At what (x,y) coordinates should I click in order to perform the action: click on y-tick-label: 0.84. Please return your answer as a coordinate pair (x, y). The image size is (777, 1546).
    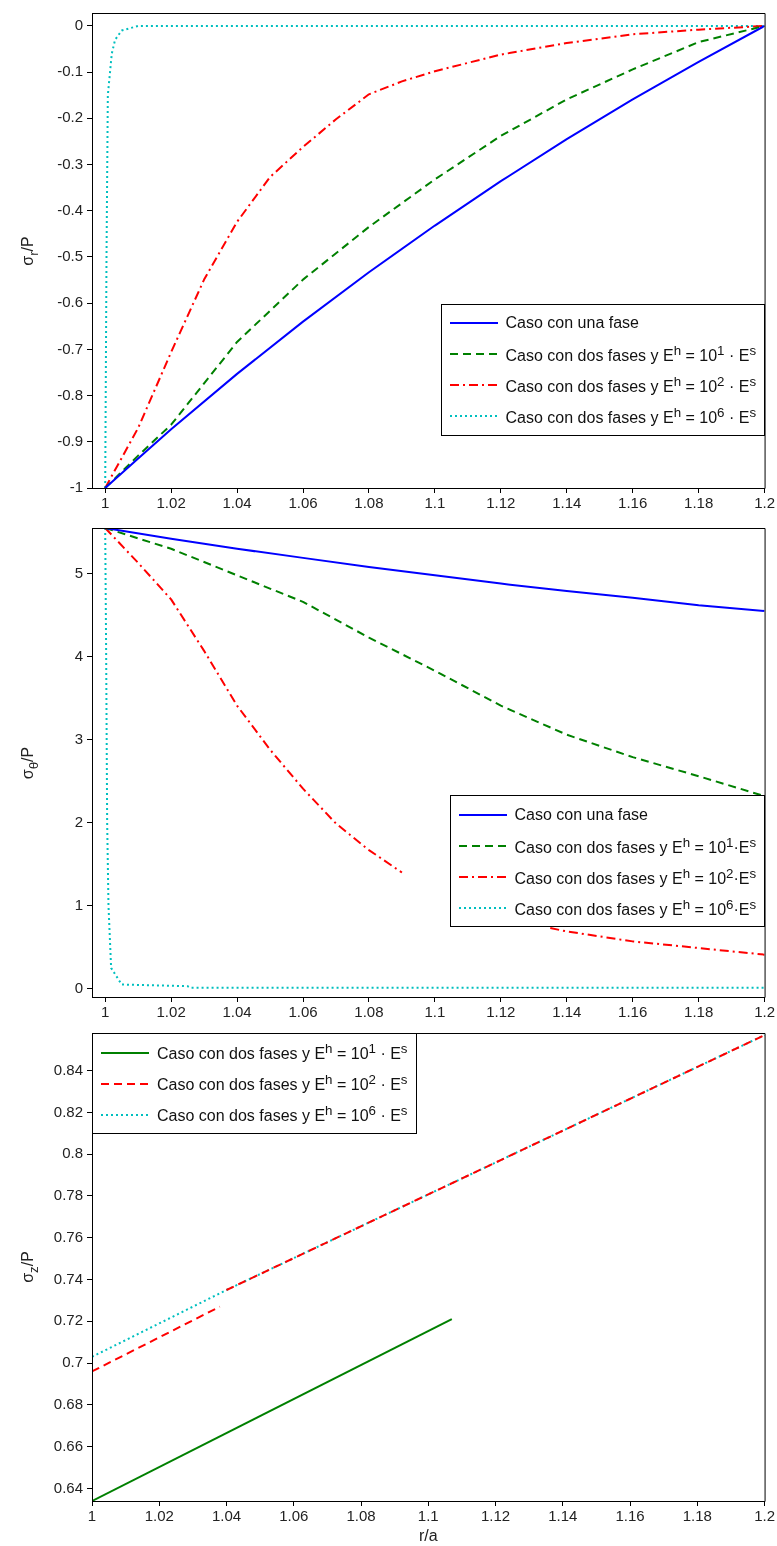
    Looking at the image, I should click on (68, 1069).